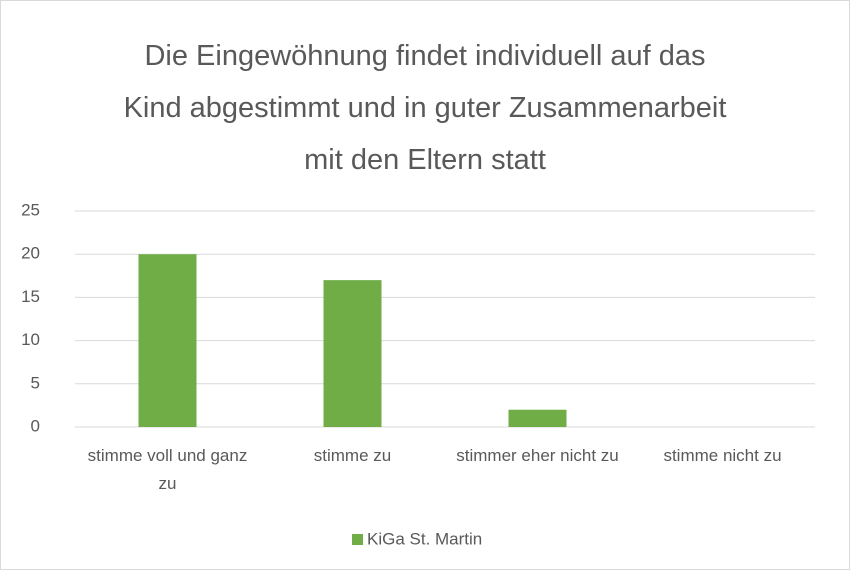  I want to click on y-tick-label: 10, so click(30, 339).